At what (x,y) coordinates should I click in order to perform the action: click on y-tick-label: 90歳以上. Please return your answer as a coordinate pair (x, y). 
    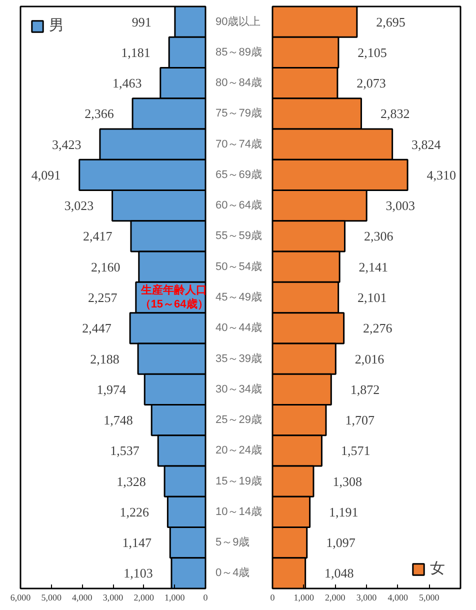
    Looking at the image, I should click on (238, 21).